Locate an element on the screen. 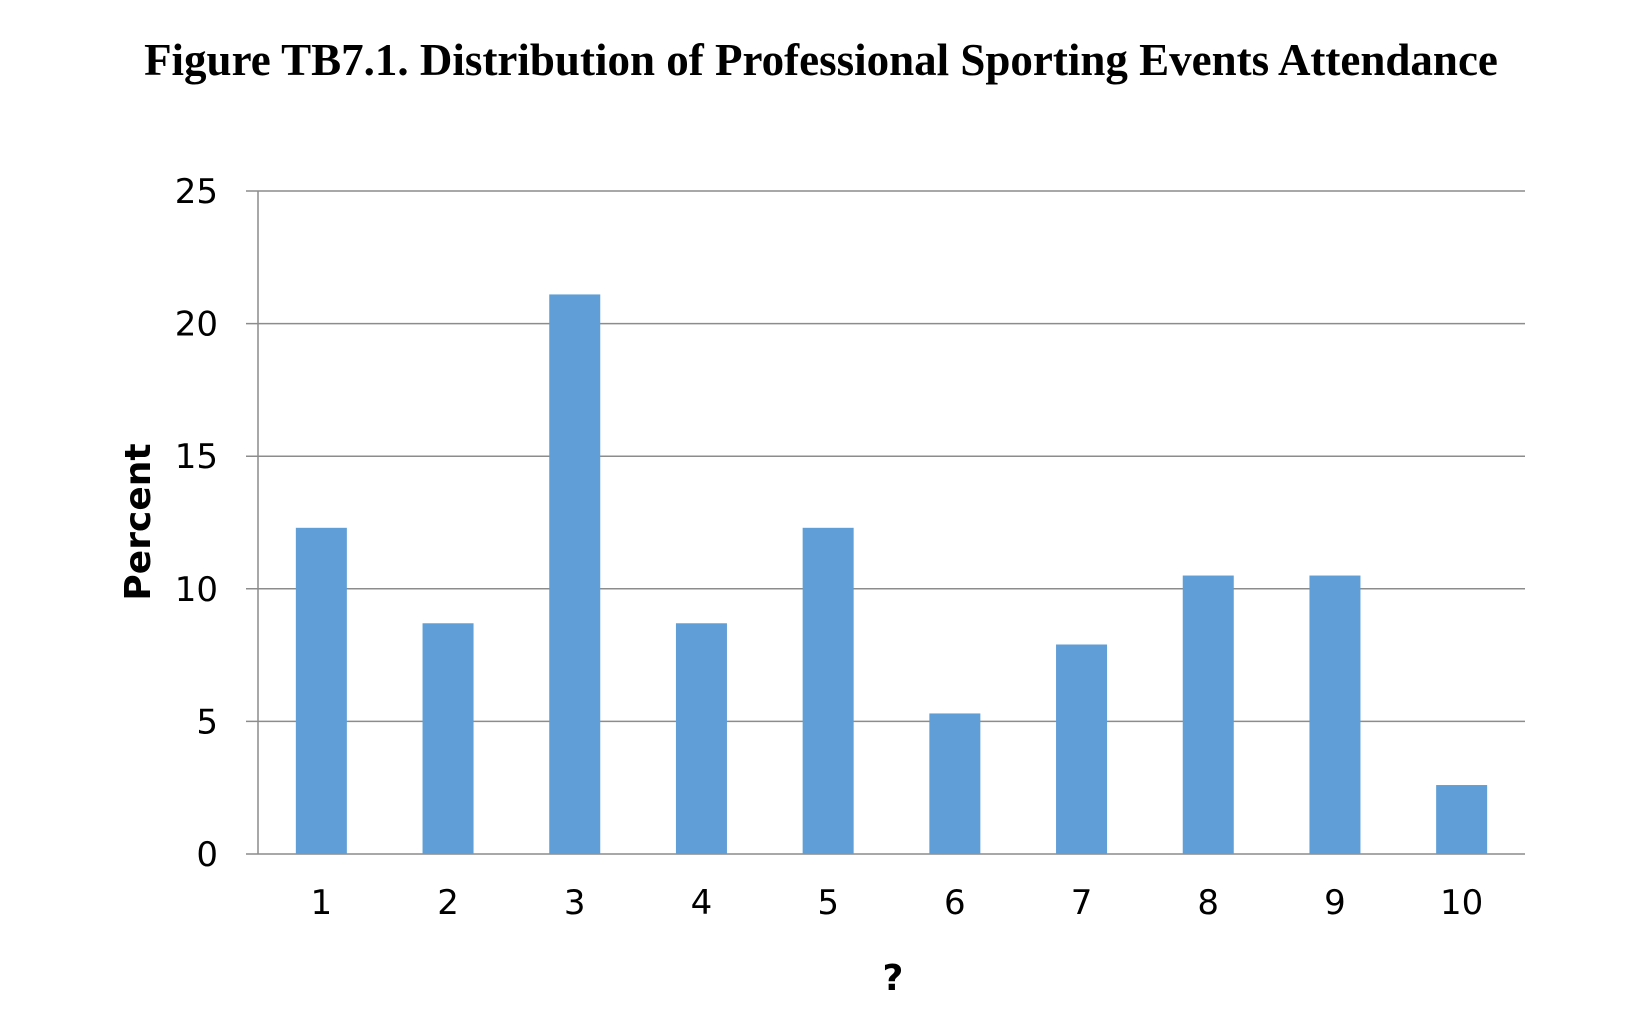 Image resolution: width=1642 pixels, height=1036 pixels. y-tick-label: 25 is located at coordinates (196, 192).